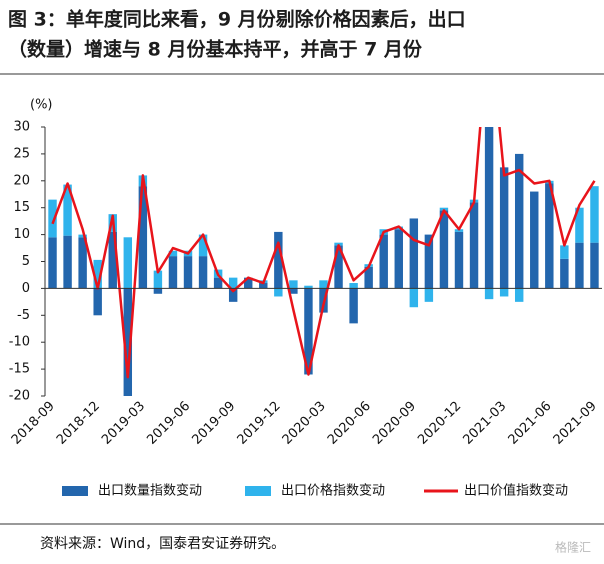  Describe the element at coordinates (26, 288) in the screenshot. I see `y-tick-label: 0` at that location.